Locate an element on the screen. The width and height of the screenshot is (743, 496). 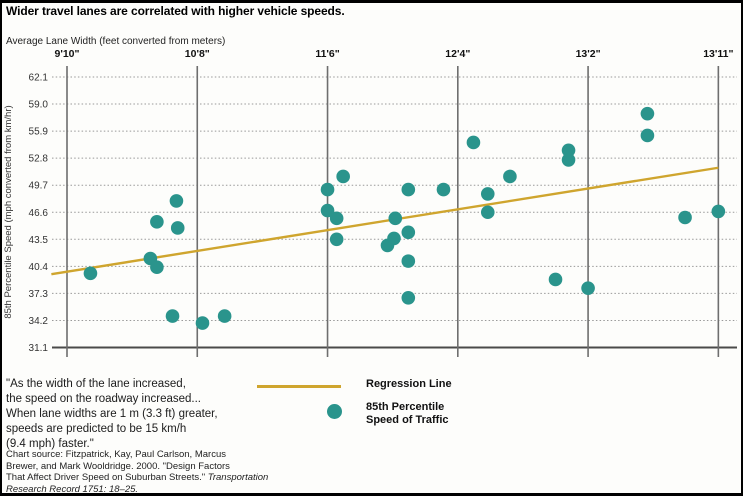
legend-dot-label: 85th Percentile Speed of Traffic is located at coordinates (407, 413).